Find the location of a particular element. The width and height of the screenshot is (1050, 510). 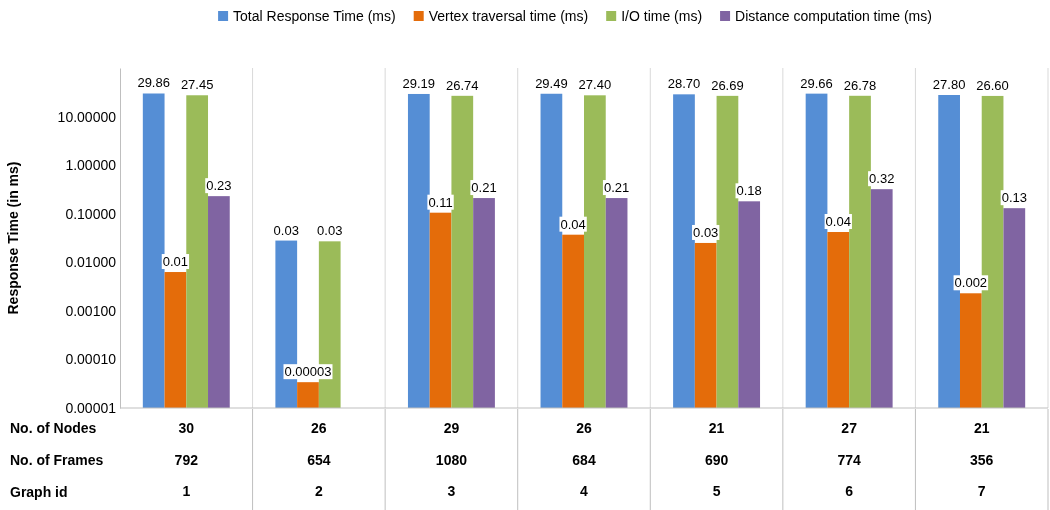

data-label: 28.70 is located at coordinates (684, 84).